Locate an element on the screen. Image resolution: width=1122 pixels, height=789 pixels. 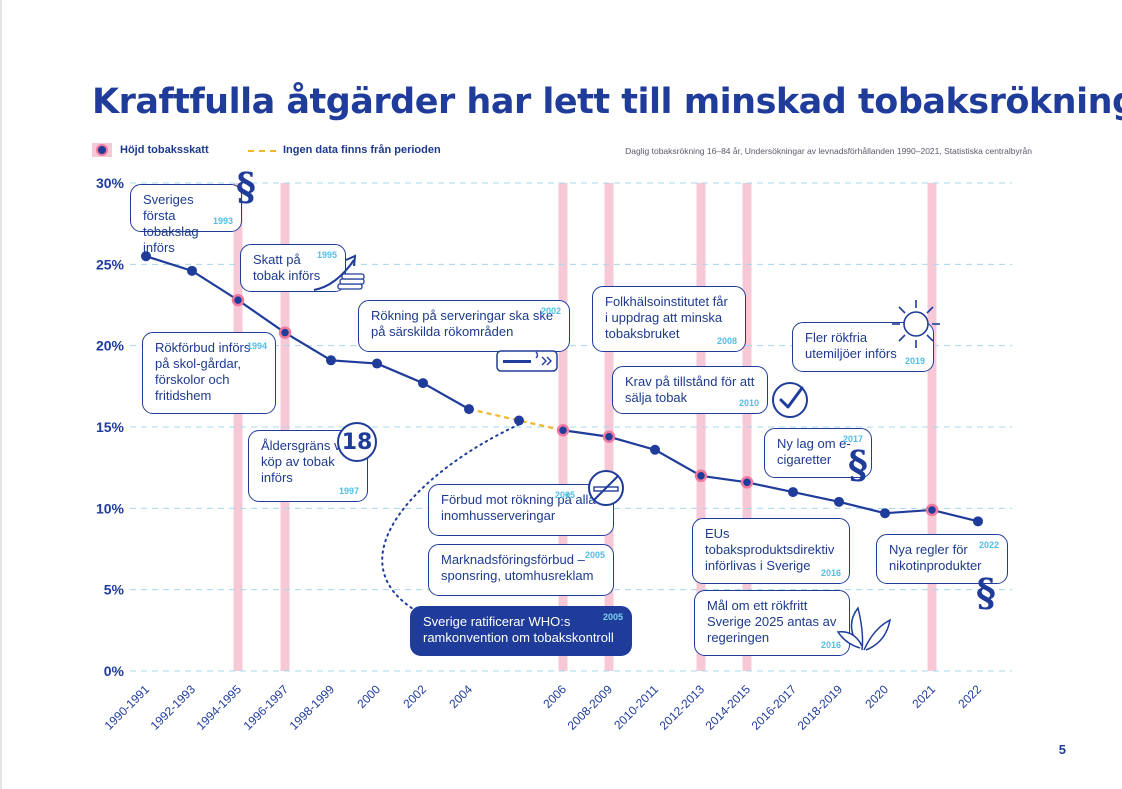
data-point-2020 is located at coordinates (885, 513).